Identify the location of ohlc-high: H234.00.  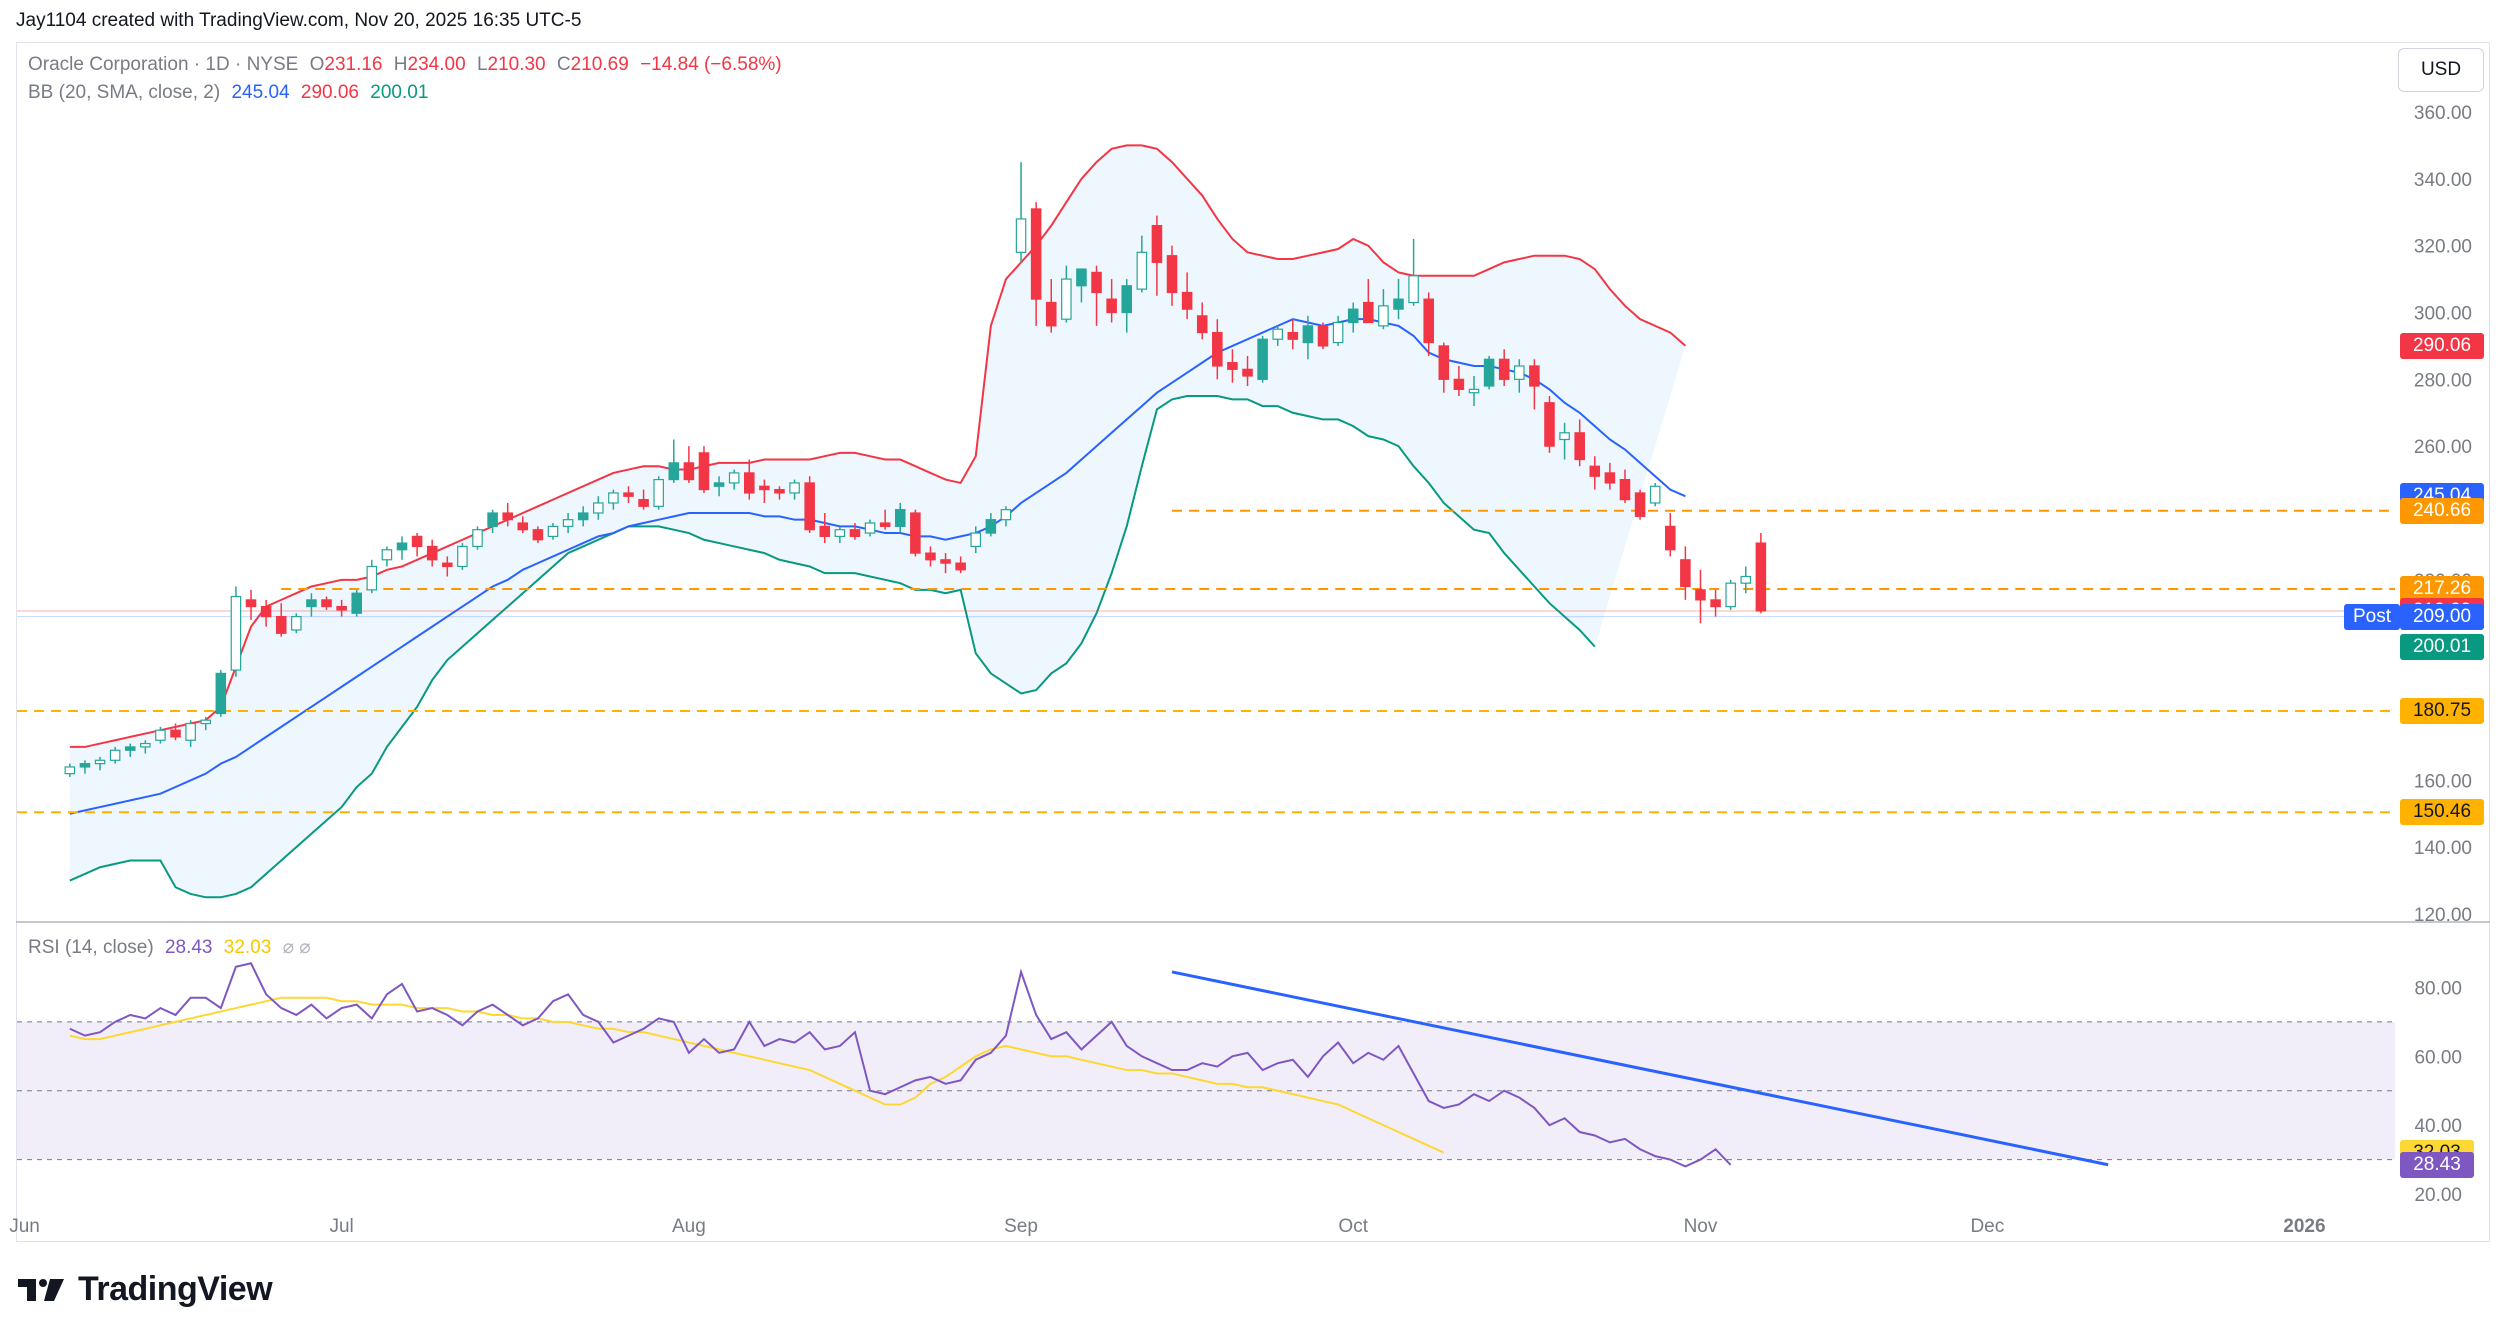
(429, 64).